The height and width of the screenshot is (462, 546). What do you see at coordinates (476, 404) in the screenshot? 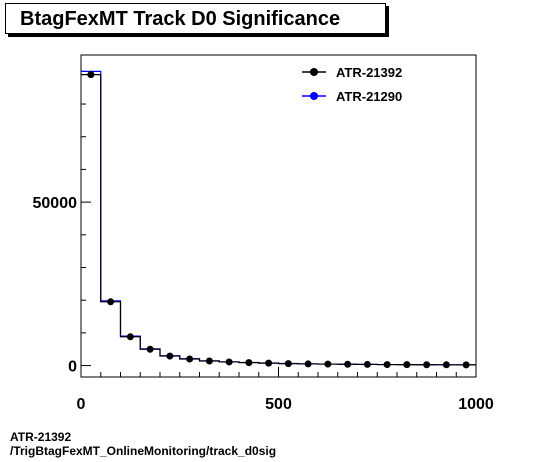
I see `x-tick-label: 1000` at bounding box center [476, 404].